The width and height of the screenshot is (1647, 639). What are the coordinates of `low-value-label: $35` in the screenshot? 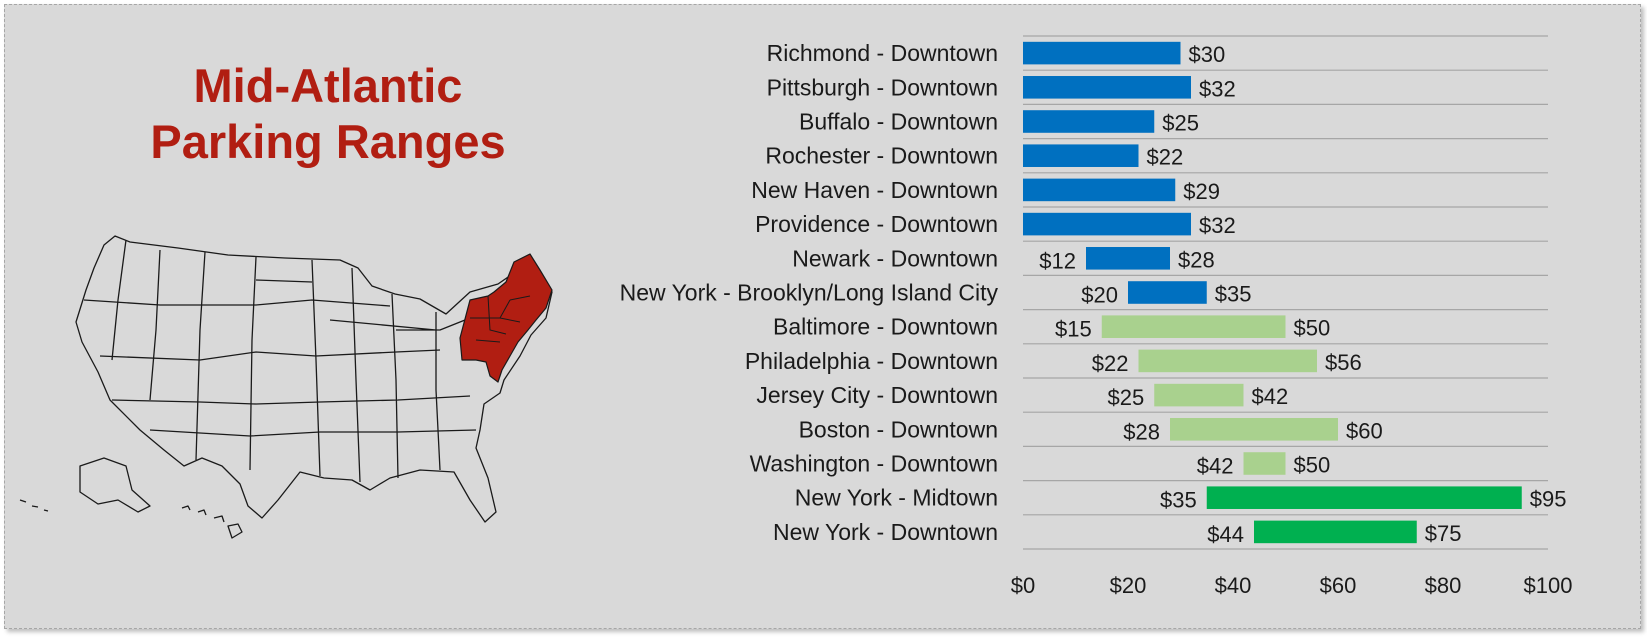 It's located at (1178, 500).